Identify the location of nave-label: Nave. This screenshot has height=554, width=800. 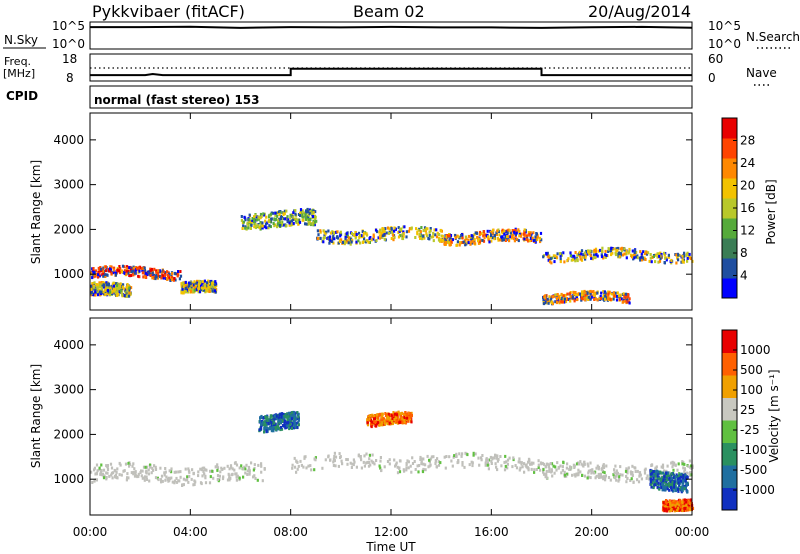
(761, 73).